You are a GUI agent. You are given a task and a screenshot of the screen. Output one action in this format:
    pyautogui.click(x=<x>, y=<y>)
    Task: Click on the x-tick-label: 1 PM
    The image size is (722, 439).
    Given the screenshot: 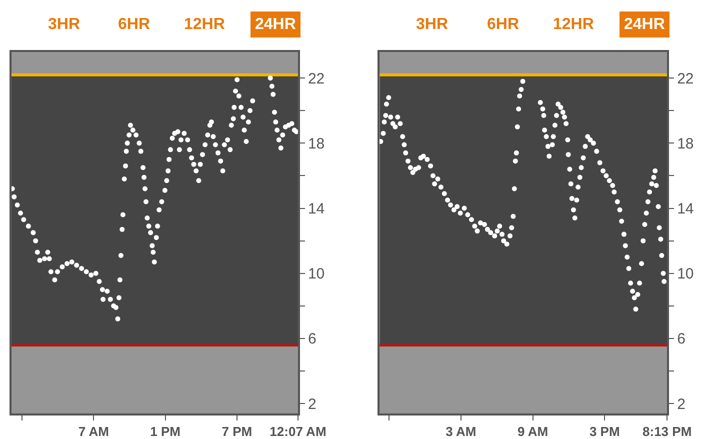 What is the action you would take?
    pyautogui.click(x=165, y=431)
    